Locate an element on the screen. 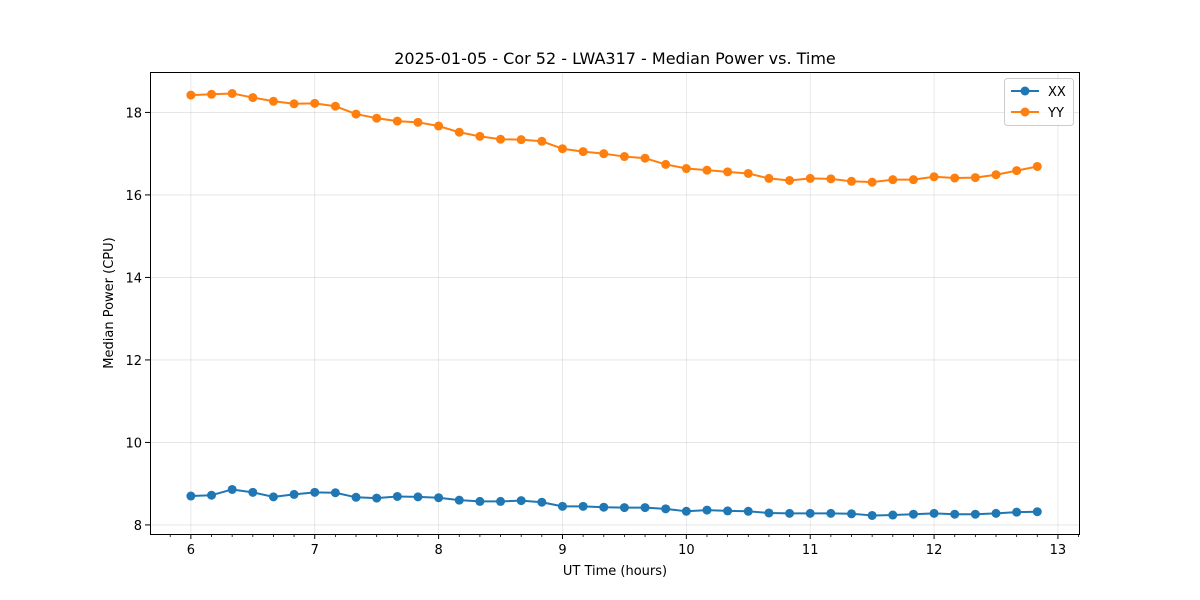 This screenshot has width=1200, height=600. x-tick-label: 9 is located at coordinates (562, 550).